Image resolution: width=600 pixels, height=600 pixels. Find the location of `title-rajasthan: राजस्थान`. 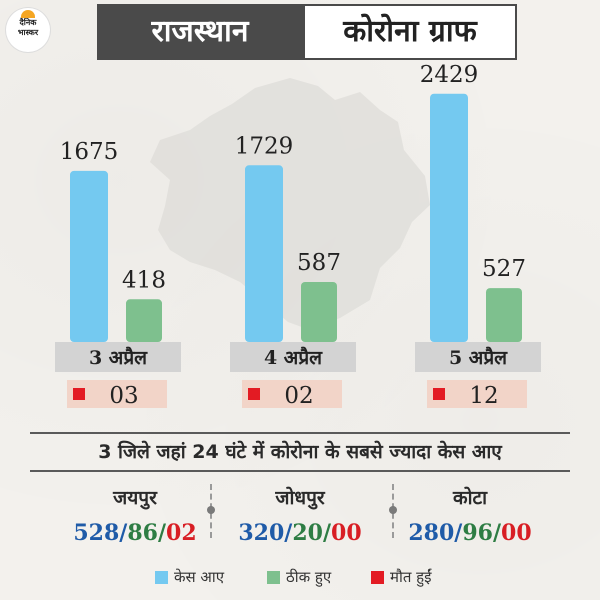

title-rajasthan: राजस्थान is located at coordinates (200, 32).